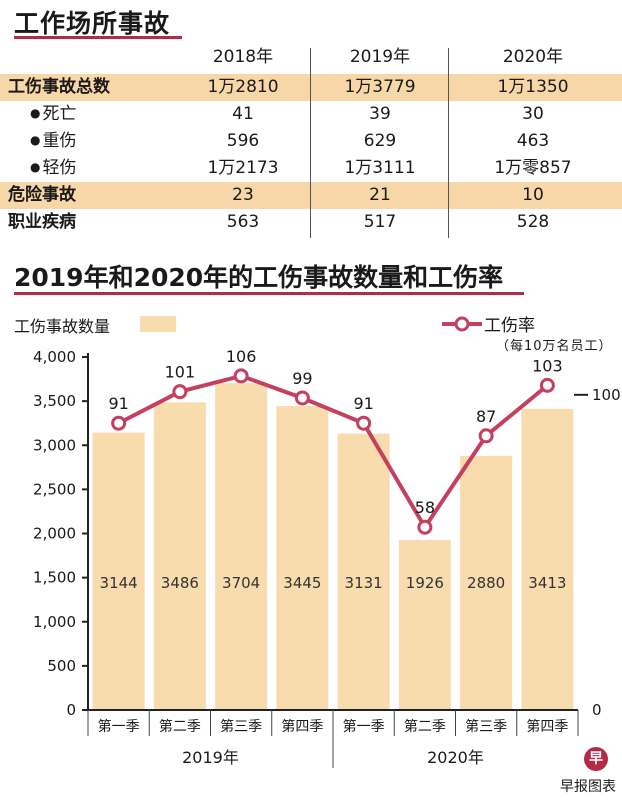 This screenshot has height=800, width=622. Describe the element at coordinates (53, 141) in the screenshot. I see `row-label: 重伤` at that location.